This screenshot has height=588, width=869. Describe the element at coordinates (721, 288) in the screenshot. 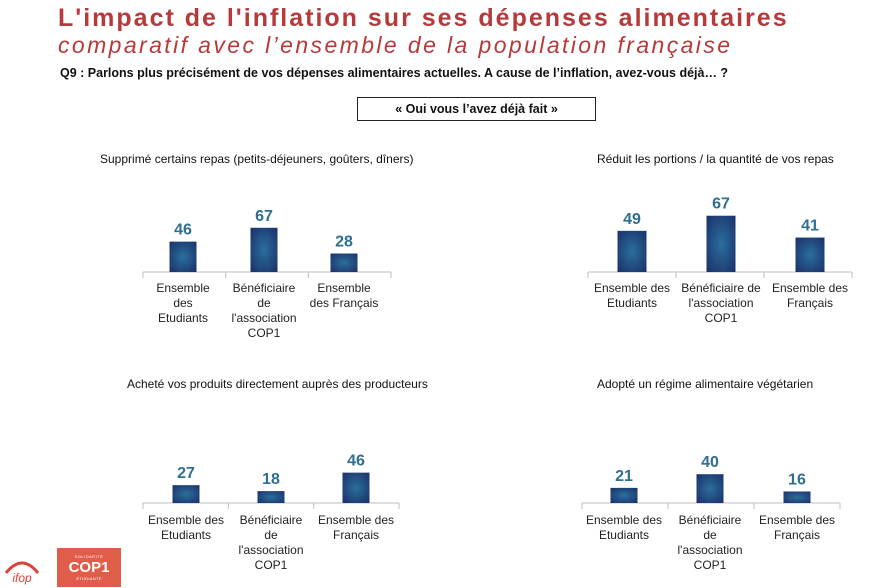

I see `category-label-line: Bénéficiaire de` at that location.